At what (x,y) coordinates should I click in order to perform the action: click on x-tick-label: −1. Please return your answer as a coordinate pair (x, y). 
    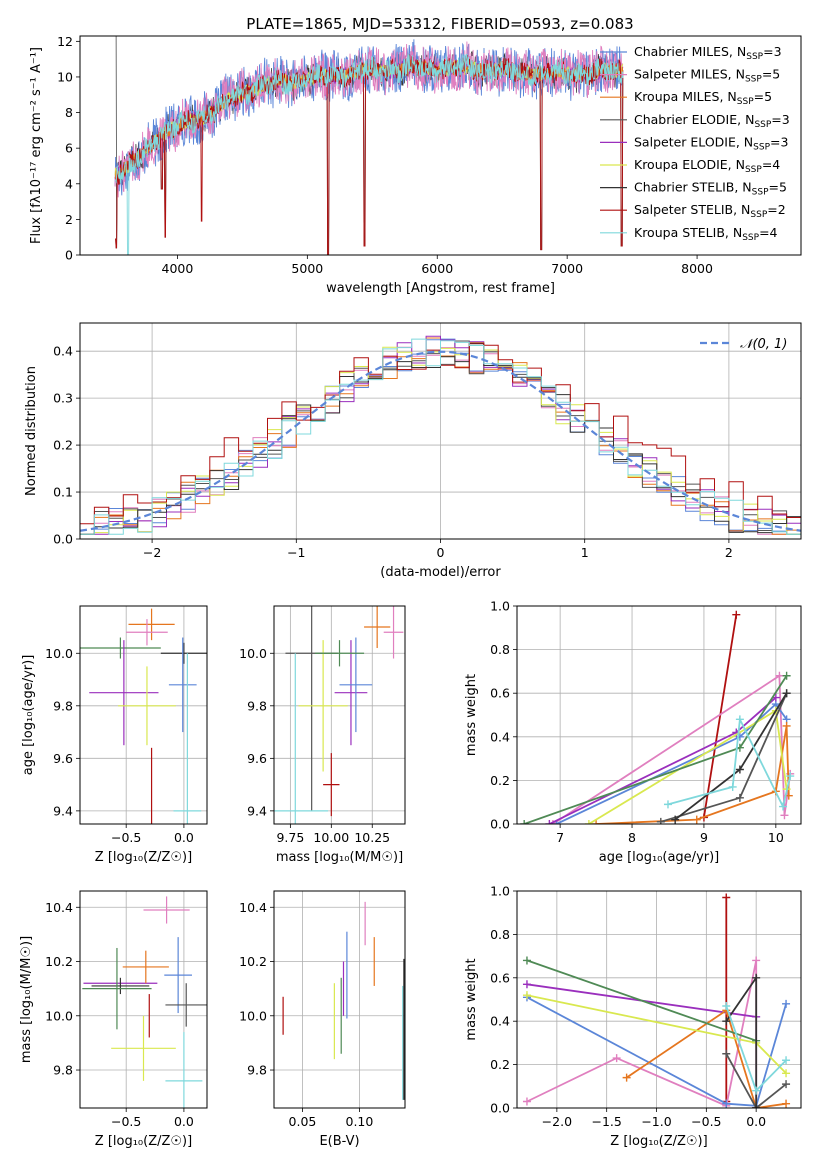
    Looking at the image, I should click on (296, 552).